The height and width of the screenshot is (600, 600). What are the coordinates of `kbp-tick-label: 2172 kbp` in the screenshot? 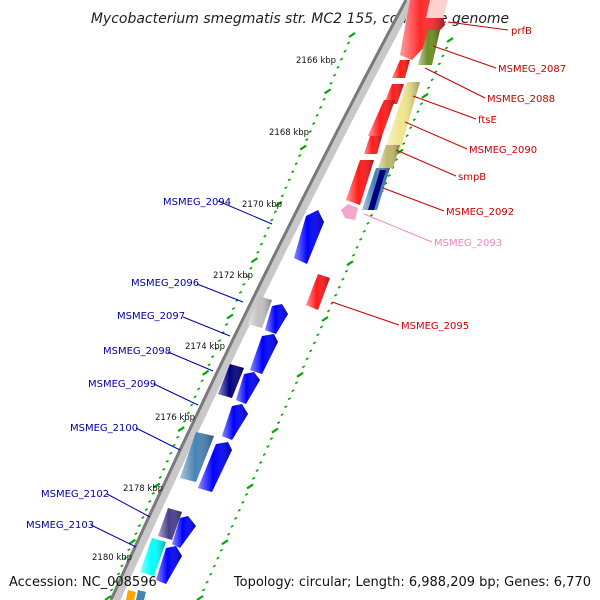 It's located at (233, 276).